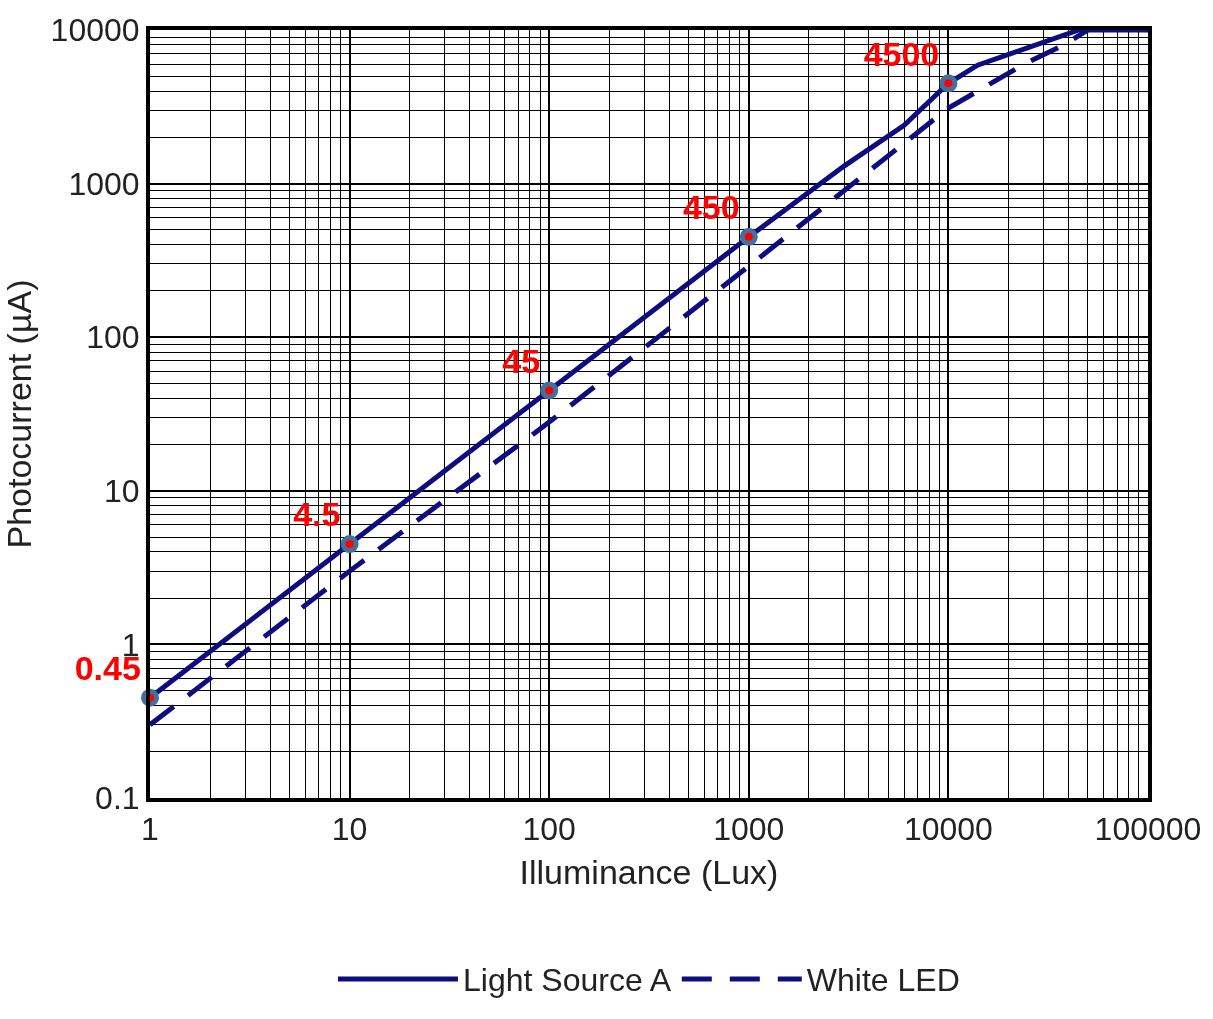 The image size is (1213, 1019). What do you see at coordinates (122, 491) in the screenshot?
I see `y-tick-label: 10` at bounding box center [122, 491].